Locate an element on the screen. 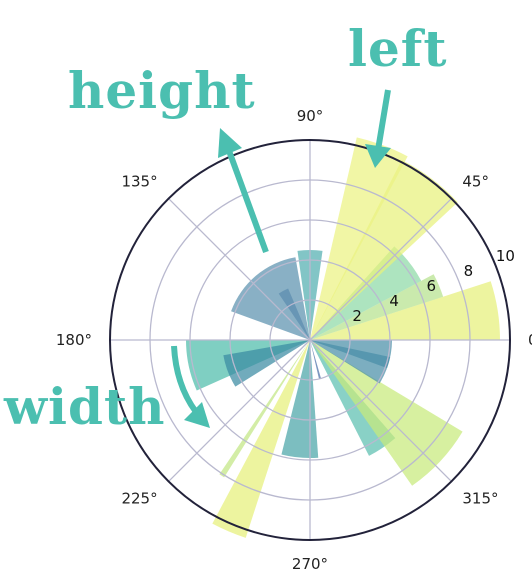 The image size is (532, 569). left-annotation: left is located at coordinates (397, 48).